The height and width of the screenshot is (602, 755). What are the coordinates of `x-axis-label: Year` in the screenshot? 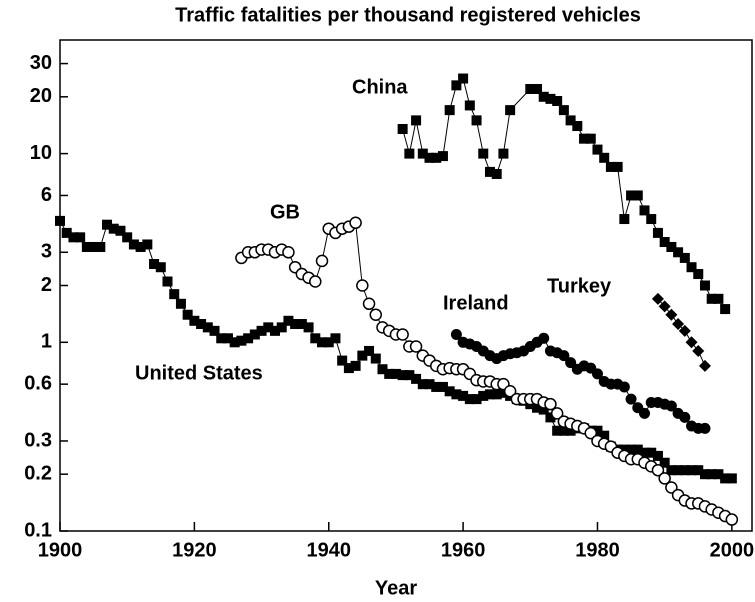 It's located at (396, 588).